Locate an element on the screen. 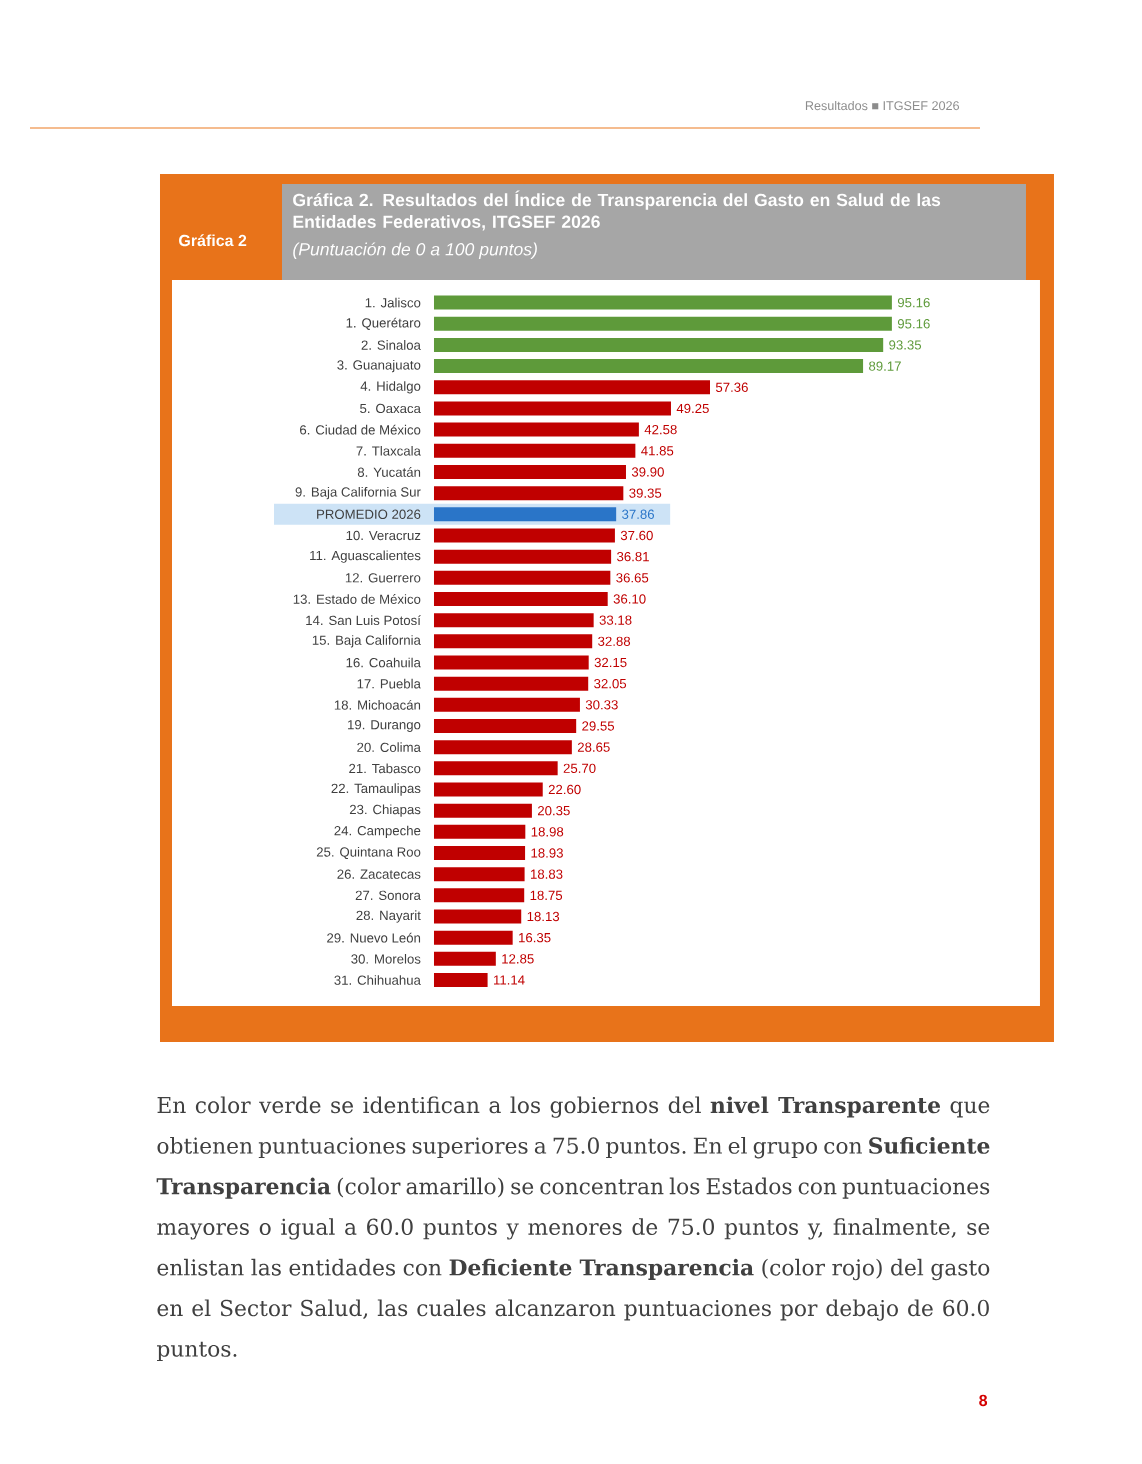  chart-title: Gráfica 2. Resultados del Índice de Transparencia del Gasto en Salud de las Entidades Federativos, ITGSEF 2026 is located at coordinates (617, 210).